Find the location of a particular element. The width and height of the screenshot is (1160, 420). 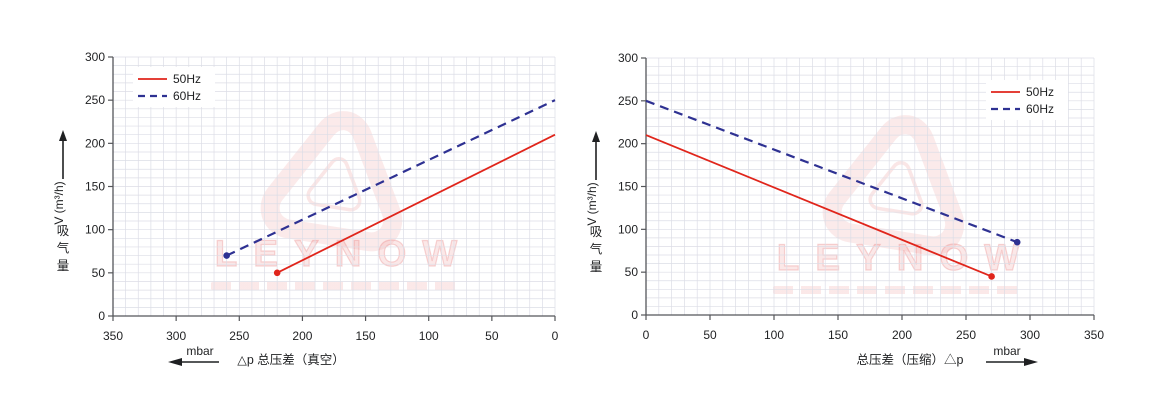

svg-text: △p 总压差（真空） is located at coordinates (291, 360).